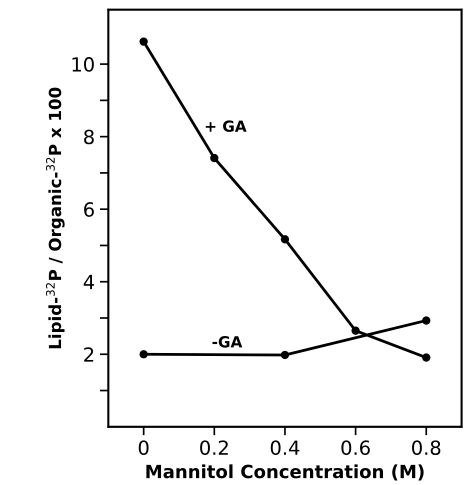  I want to click on x-tick-label: 0.8, so click(426, 448).